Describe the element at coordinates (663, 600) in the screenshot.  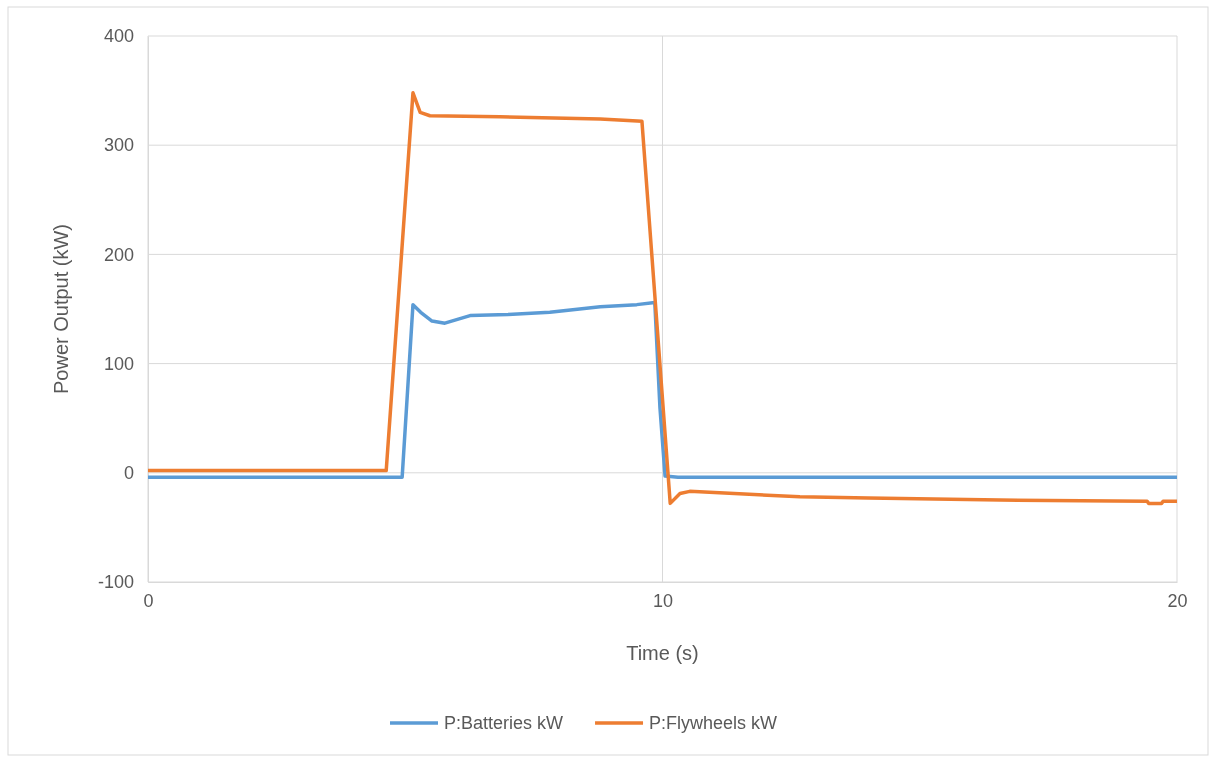
I see `x-tick-label: 10` at that location.